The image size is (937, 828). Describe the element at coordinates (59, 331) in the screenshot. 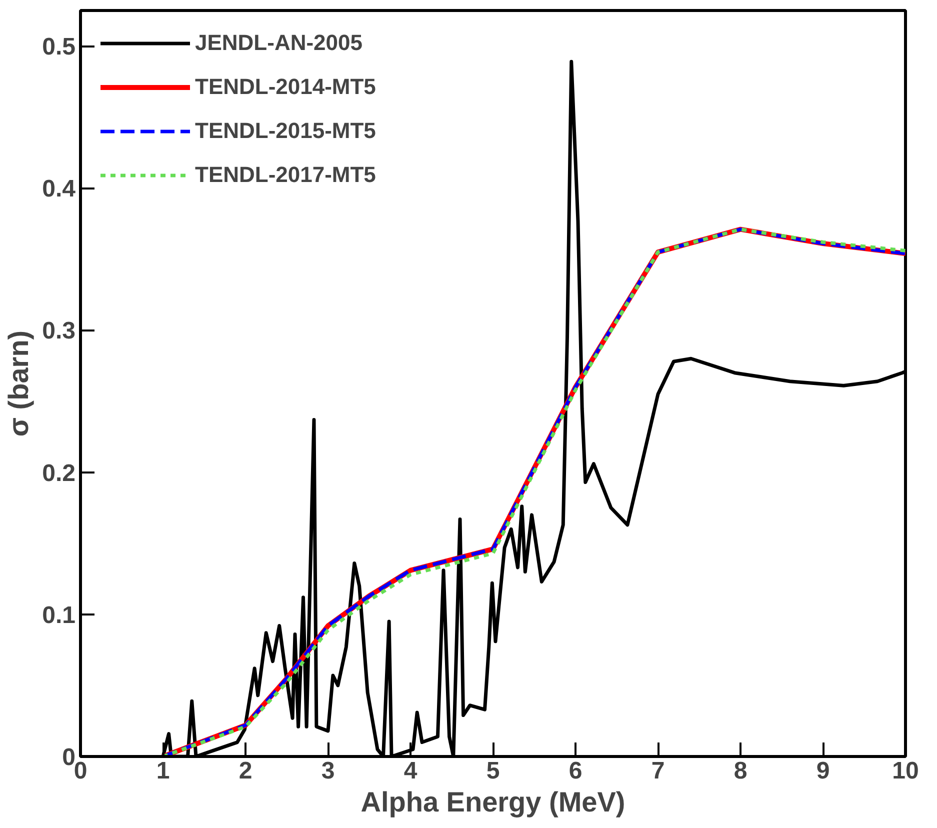

I see `y-tick-label: 0.3` at that location.